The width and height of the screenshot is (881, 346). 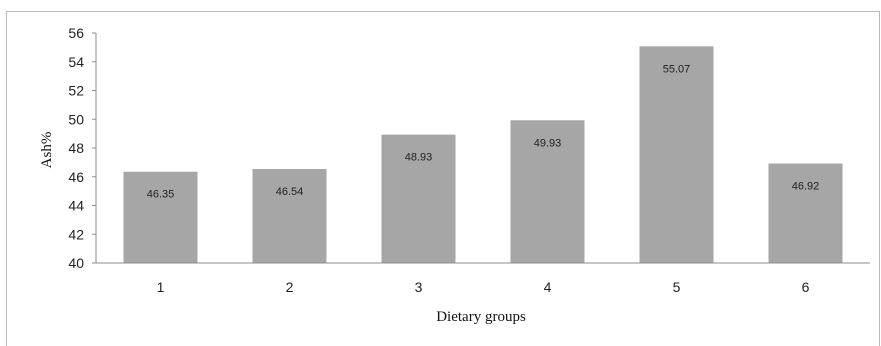 What do you see at coordinates (76, 62) in the screenshot?
I see `y-tick-label: 54` at bounding box center [76, 62].